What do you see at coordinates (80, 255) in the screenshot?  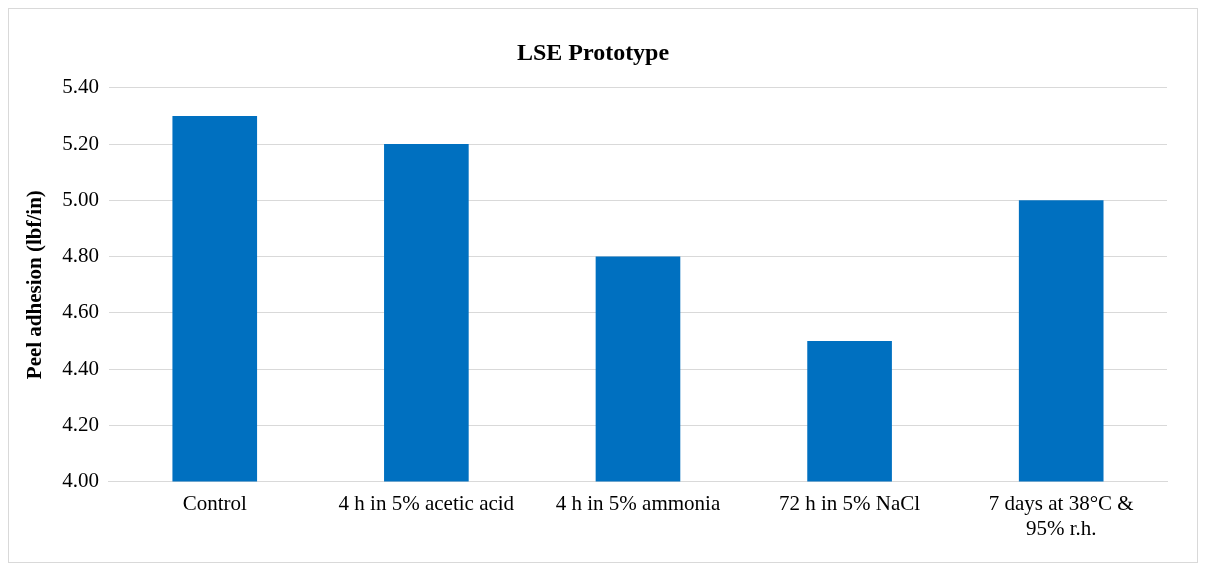 I see `y-tick-label: 4.80` at bounding box center [80, 255].